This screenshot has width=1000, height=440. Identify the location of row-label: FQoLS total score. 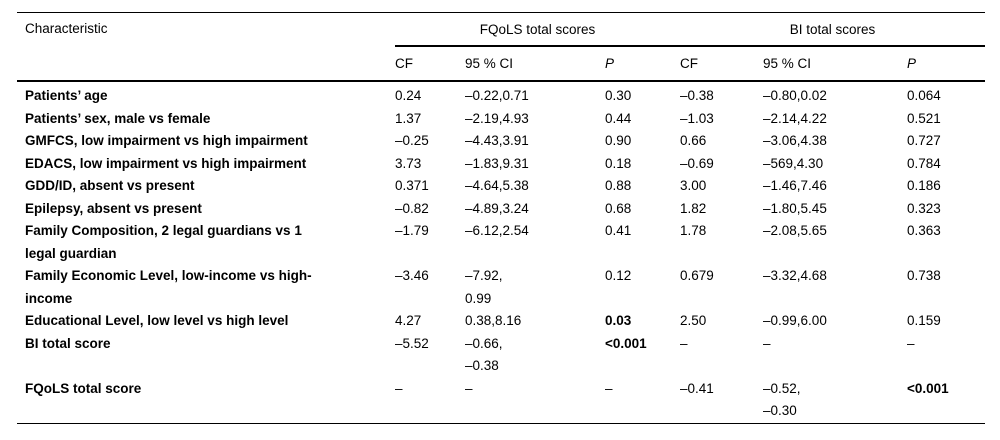
(83, 388).